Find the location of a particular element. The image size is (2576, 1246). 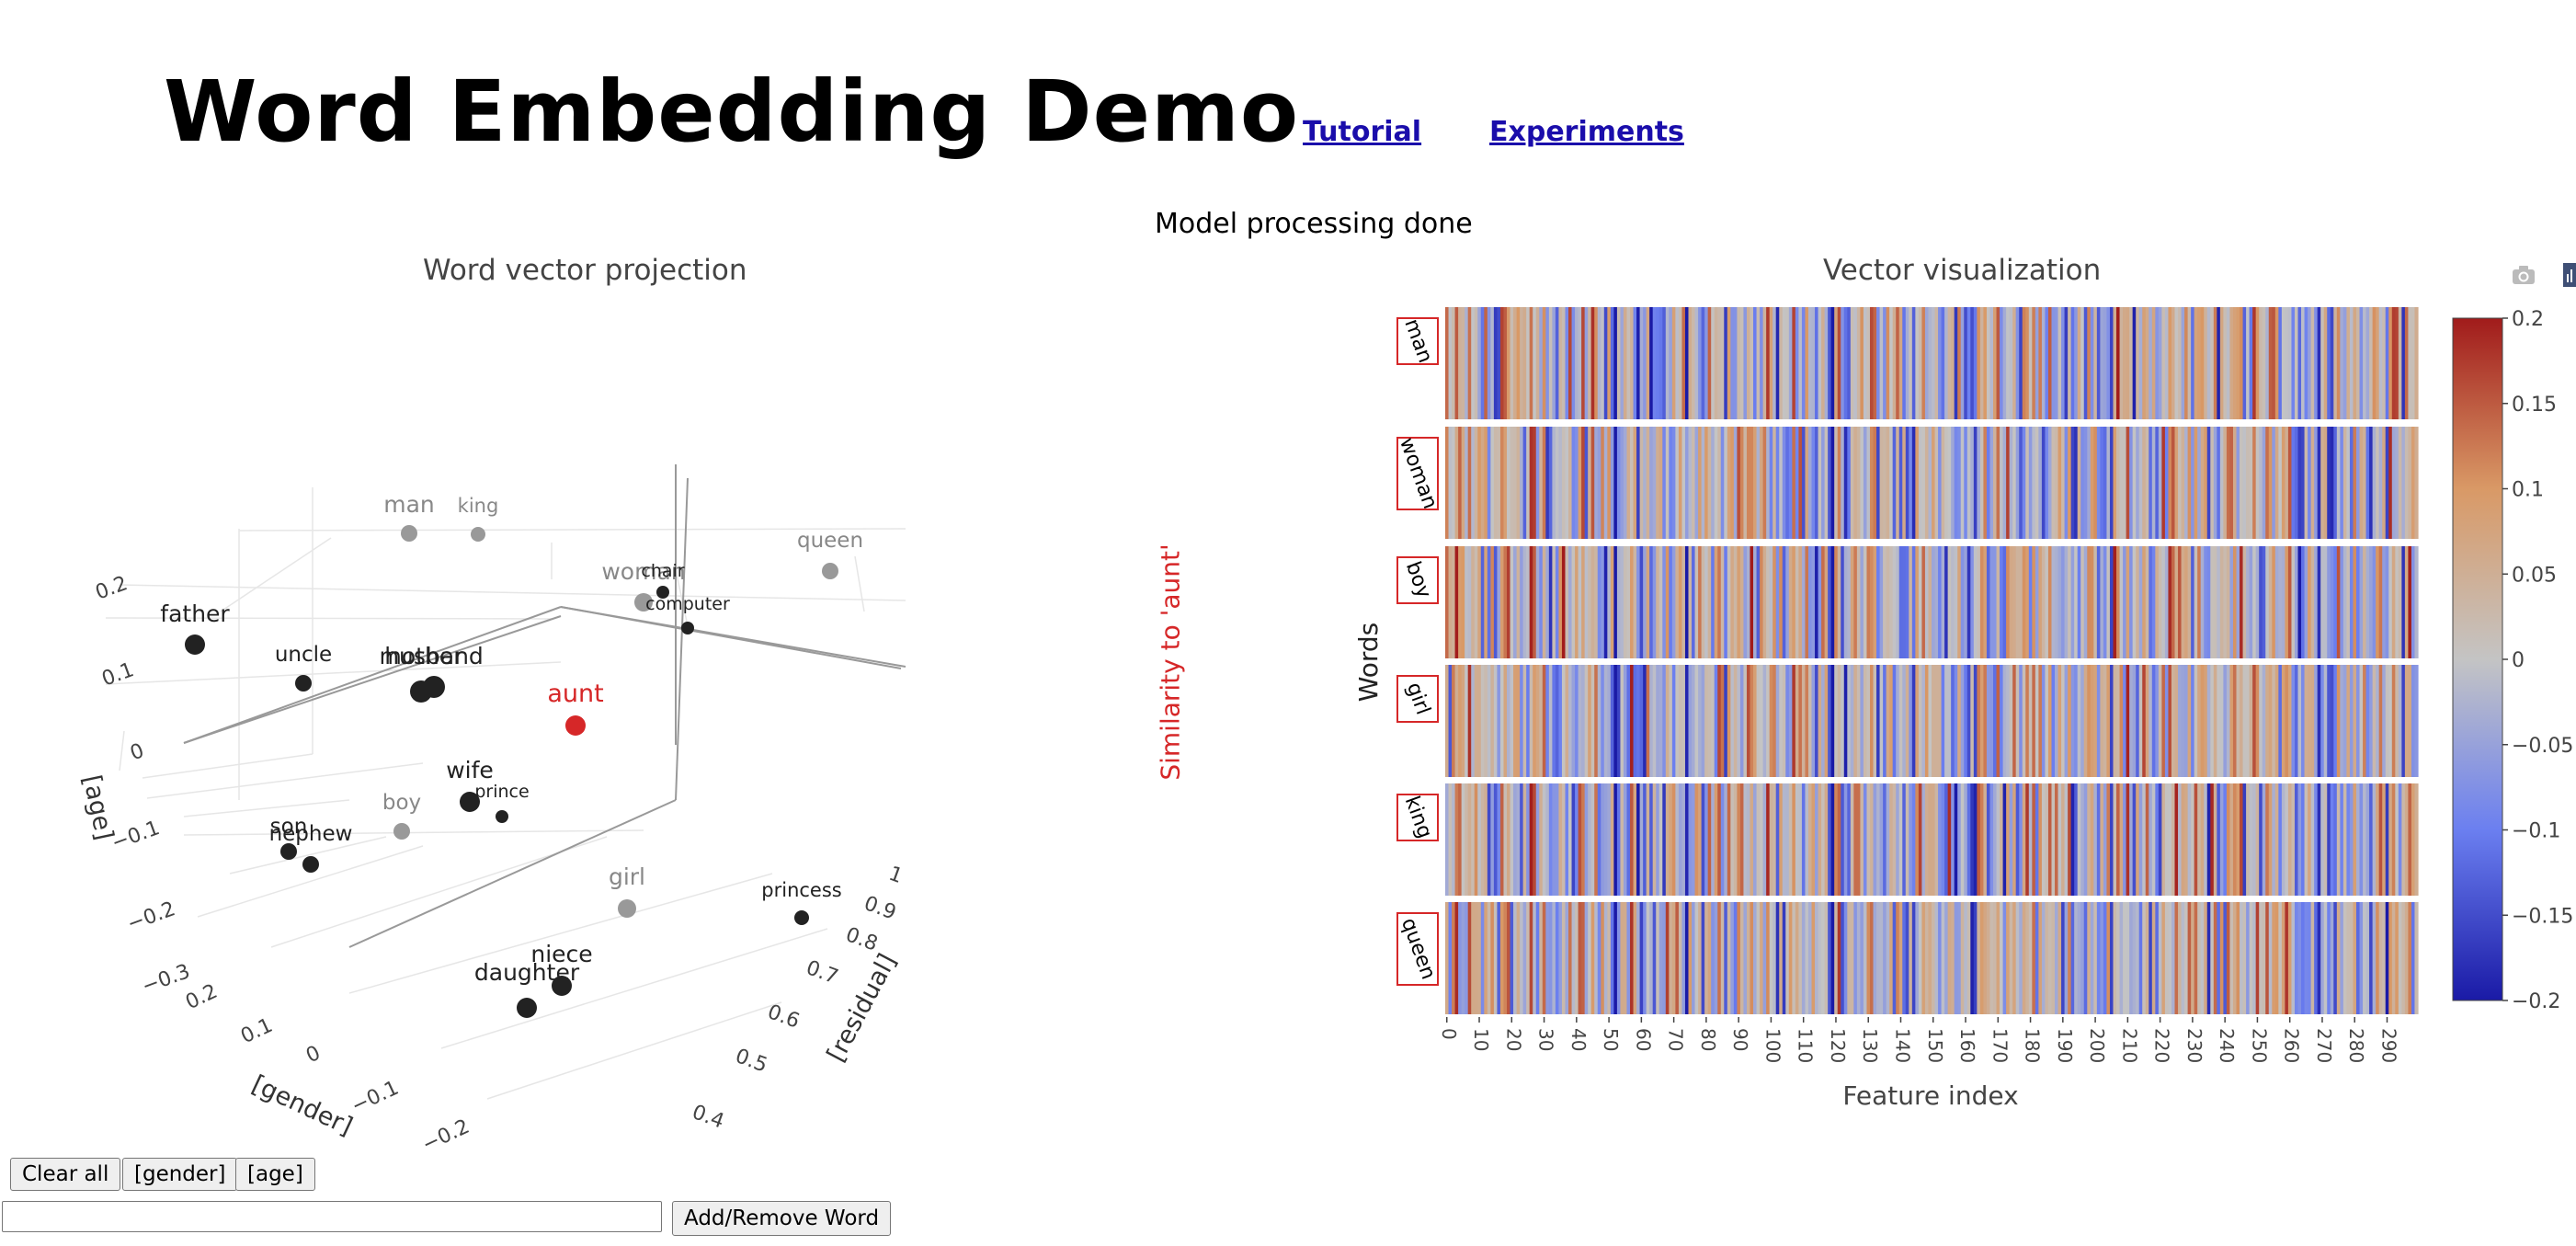

experiments-link: Experiments is located at coordinates (1586, 132).